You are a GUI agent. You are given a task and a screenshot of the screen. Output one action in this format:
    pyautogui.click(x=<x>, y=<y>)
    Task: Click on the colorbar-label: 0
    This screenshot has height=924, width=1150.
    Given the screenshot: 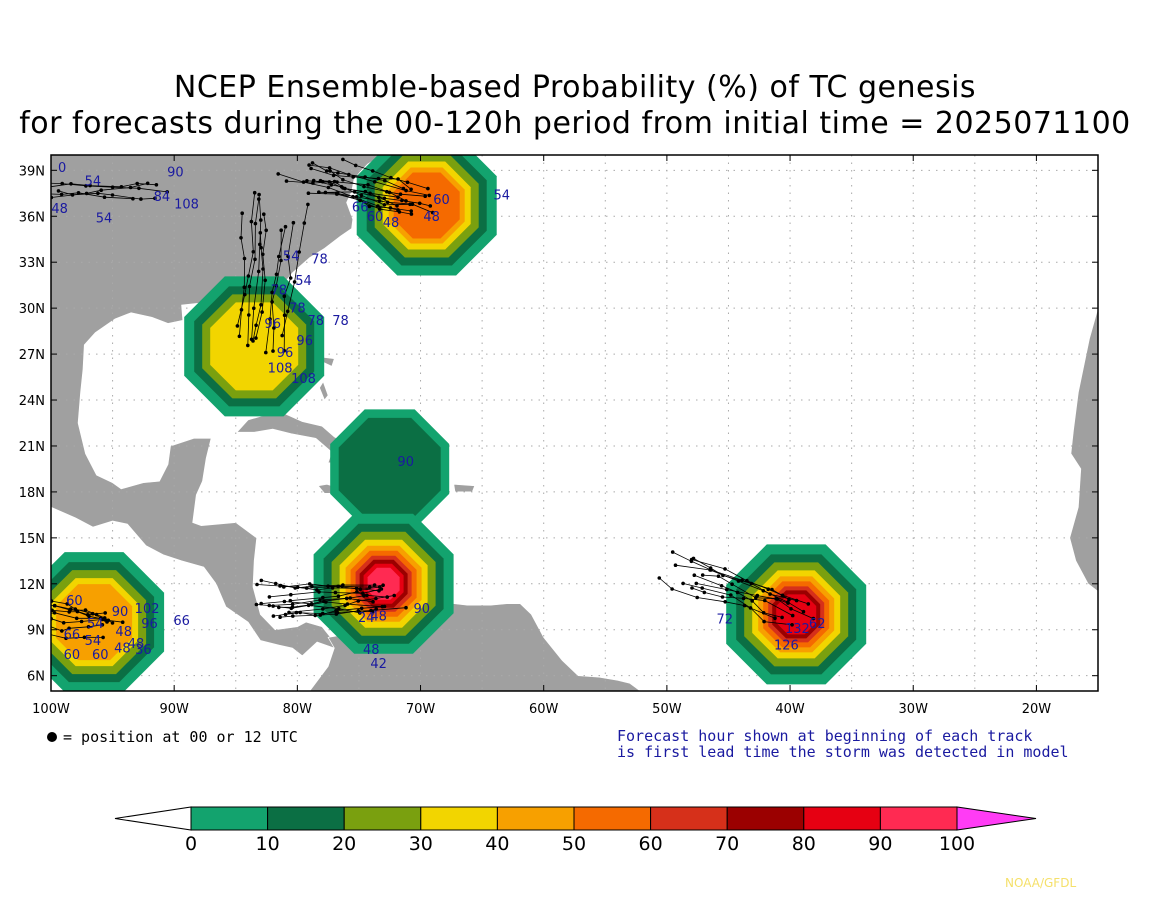 What is the action you would take?
    pyautogui.click(x=191, y=844)
    